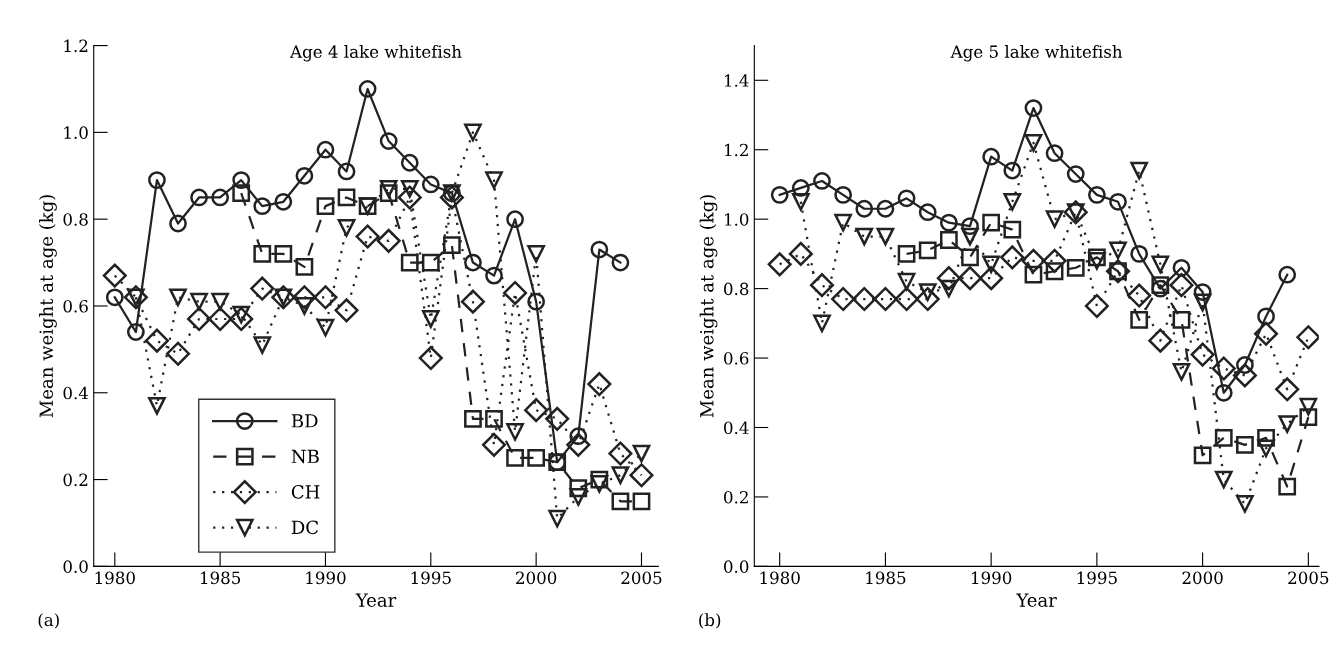  Describe the element at coordinates (75, 306) in the screenshot. I see `y-tick-label: 0.6` at that location.